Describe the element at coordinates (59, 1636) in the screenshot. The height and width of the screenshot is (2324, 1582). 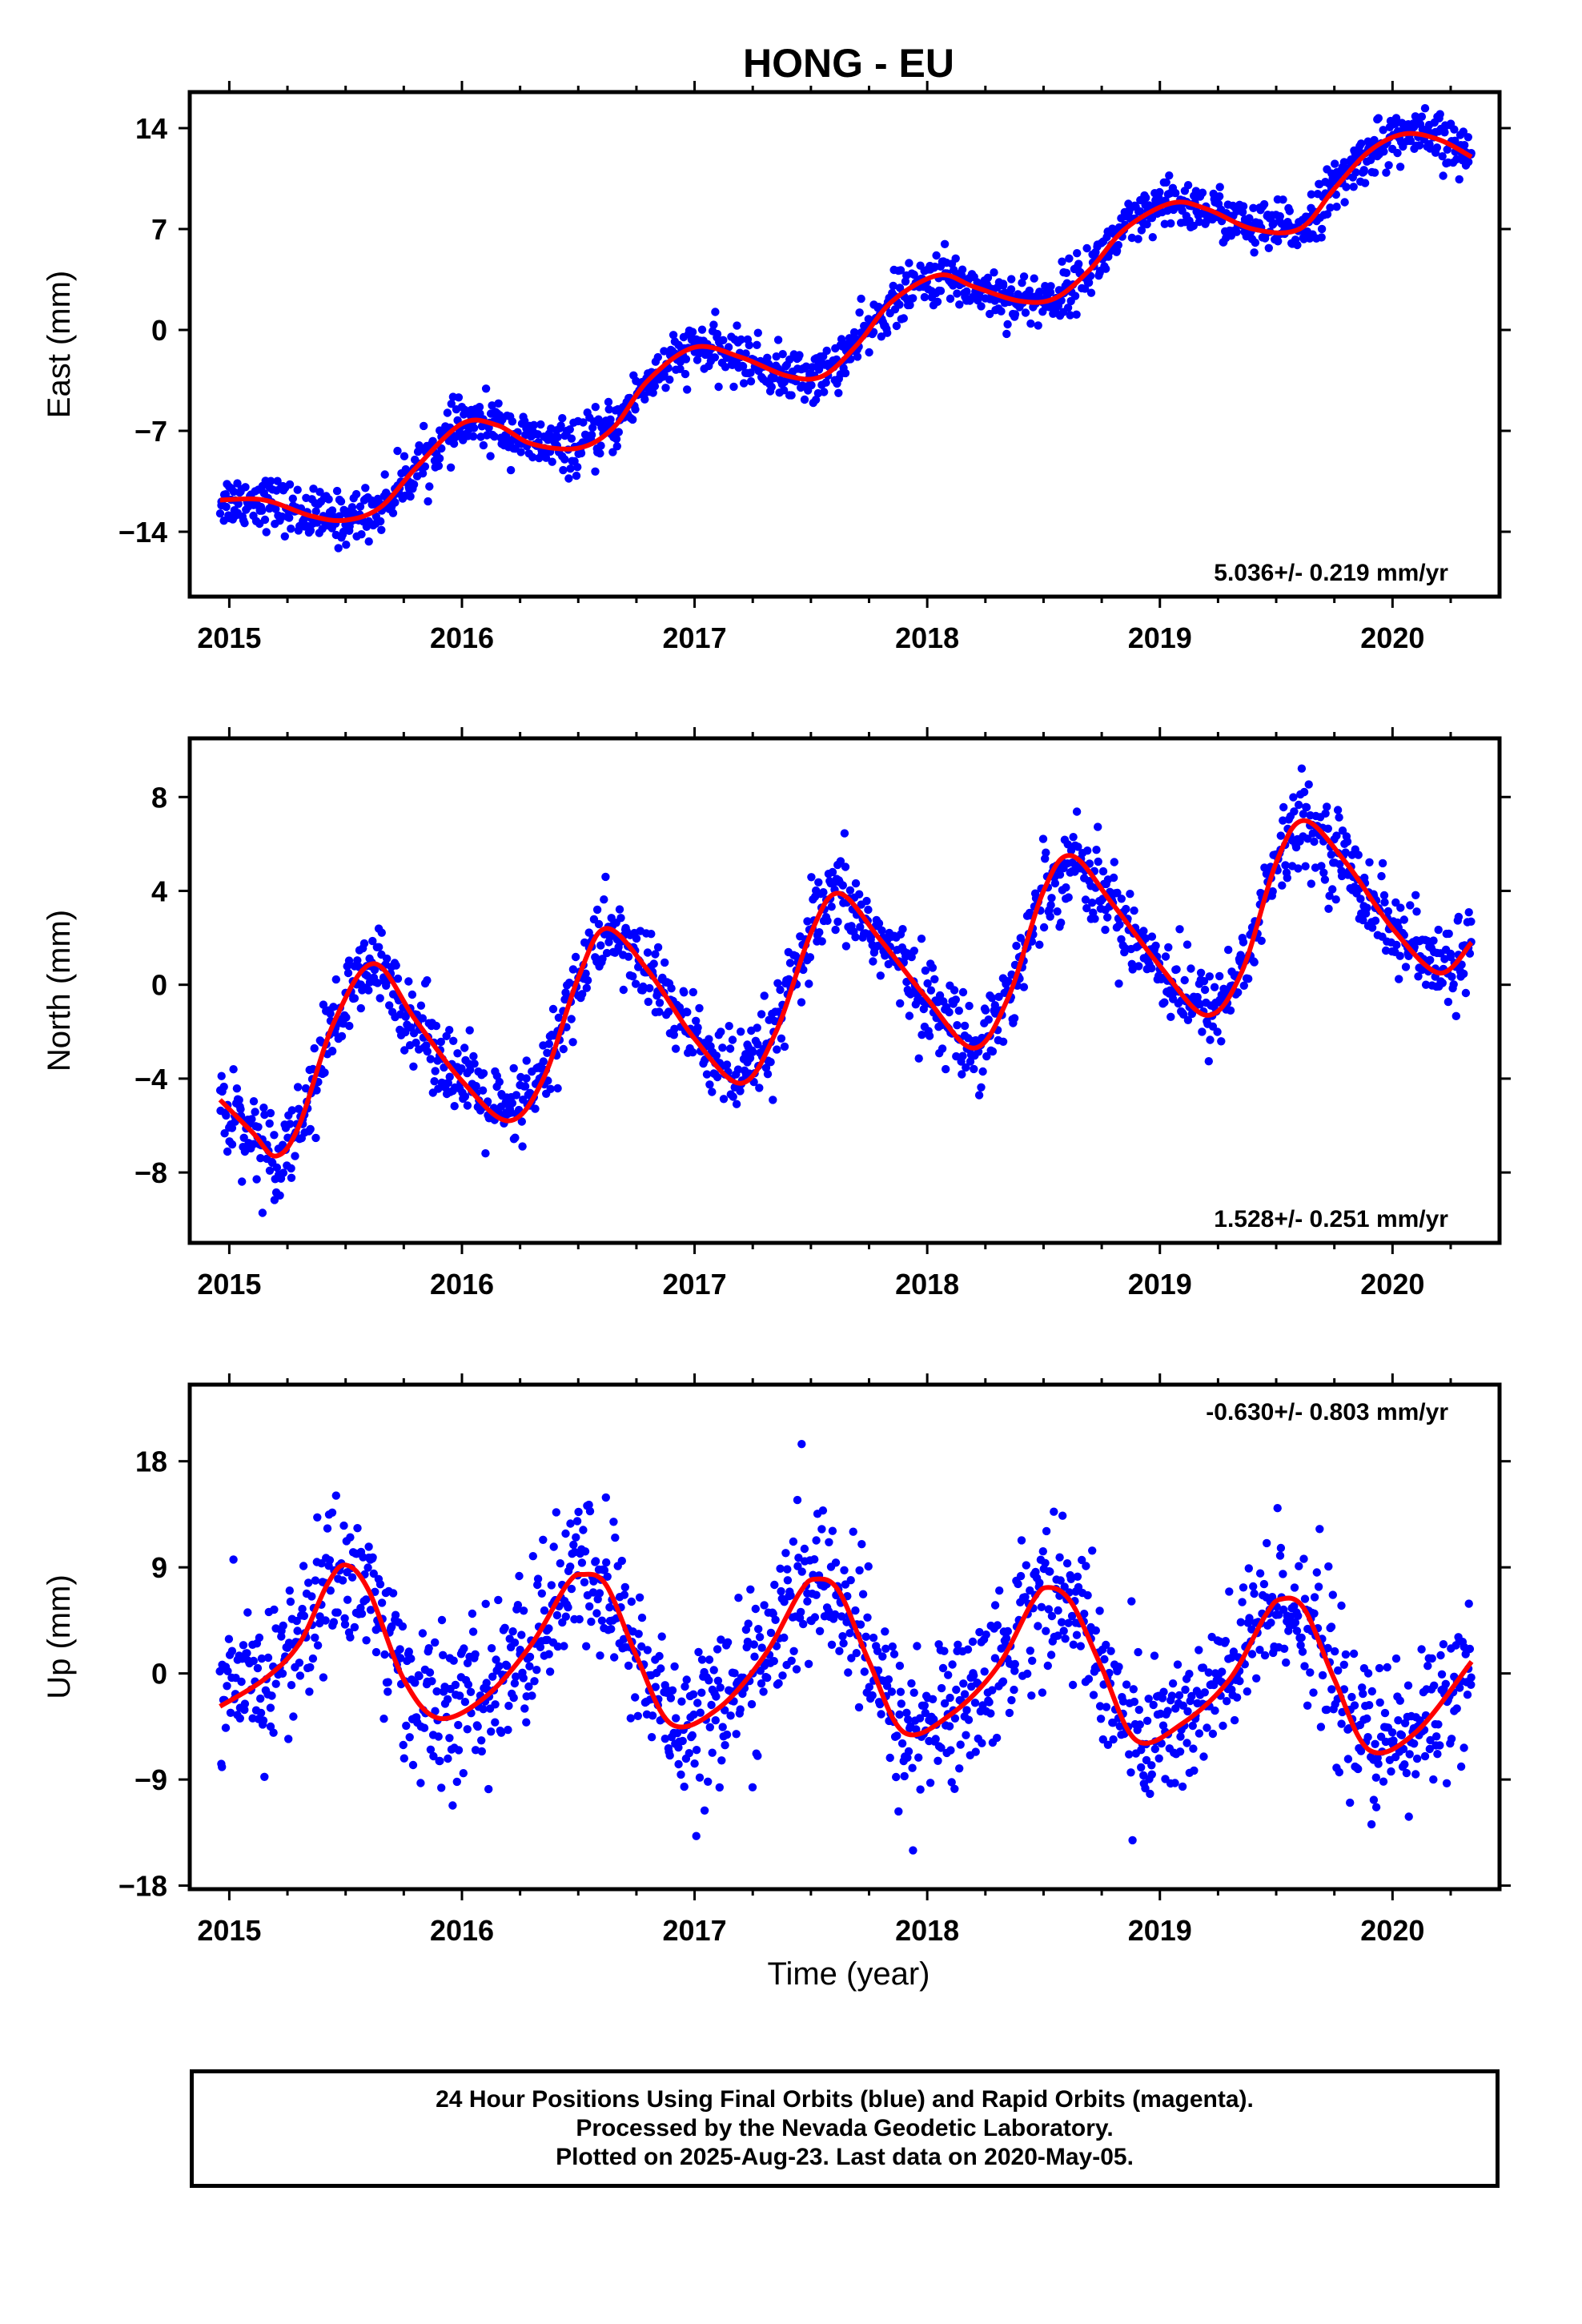
I see `y-axis-label: Up (mm)` at that location.